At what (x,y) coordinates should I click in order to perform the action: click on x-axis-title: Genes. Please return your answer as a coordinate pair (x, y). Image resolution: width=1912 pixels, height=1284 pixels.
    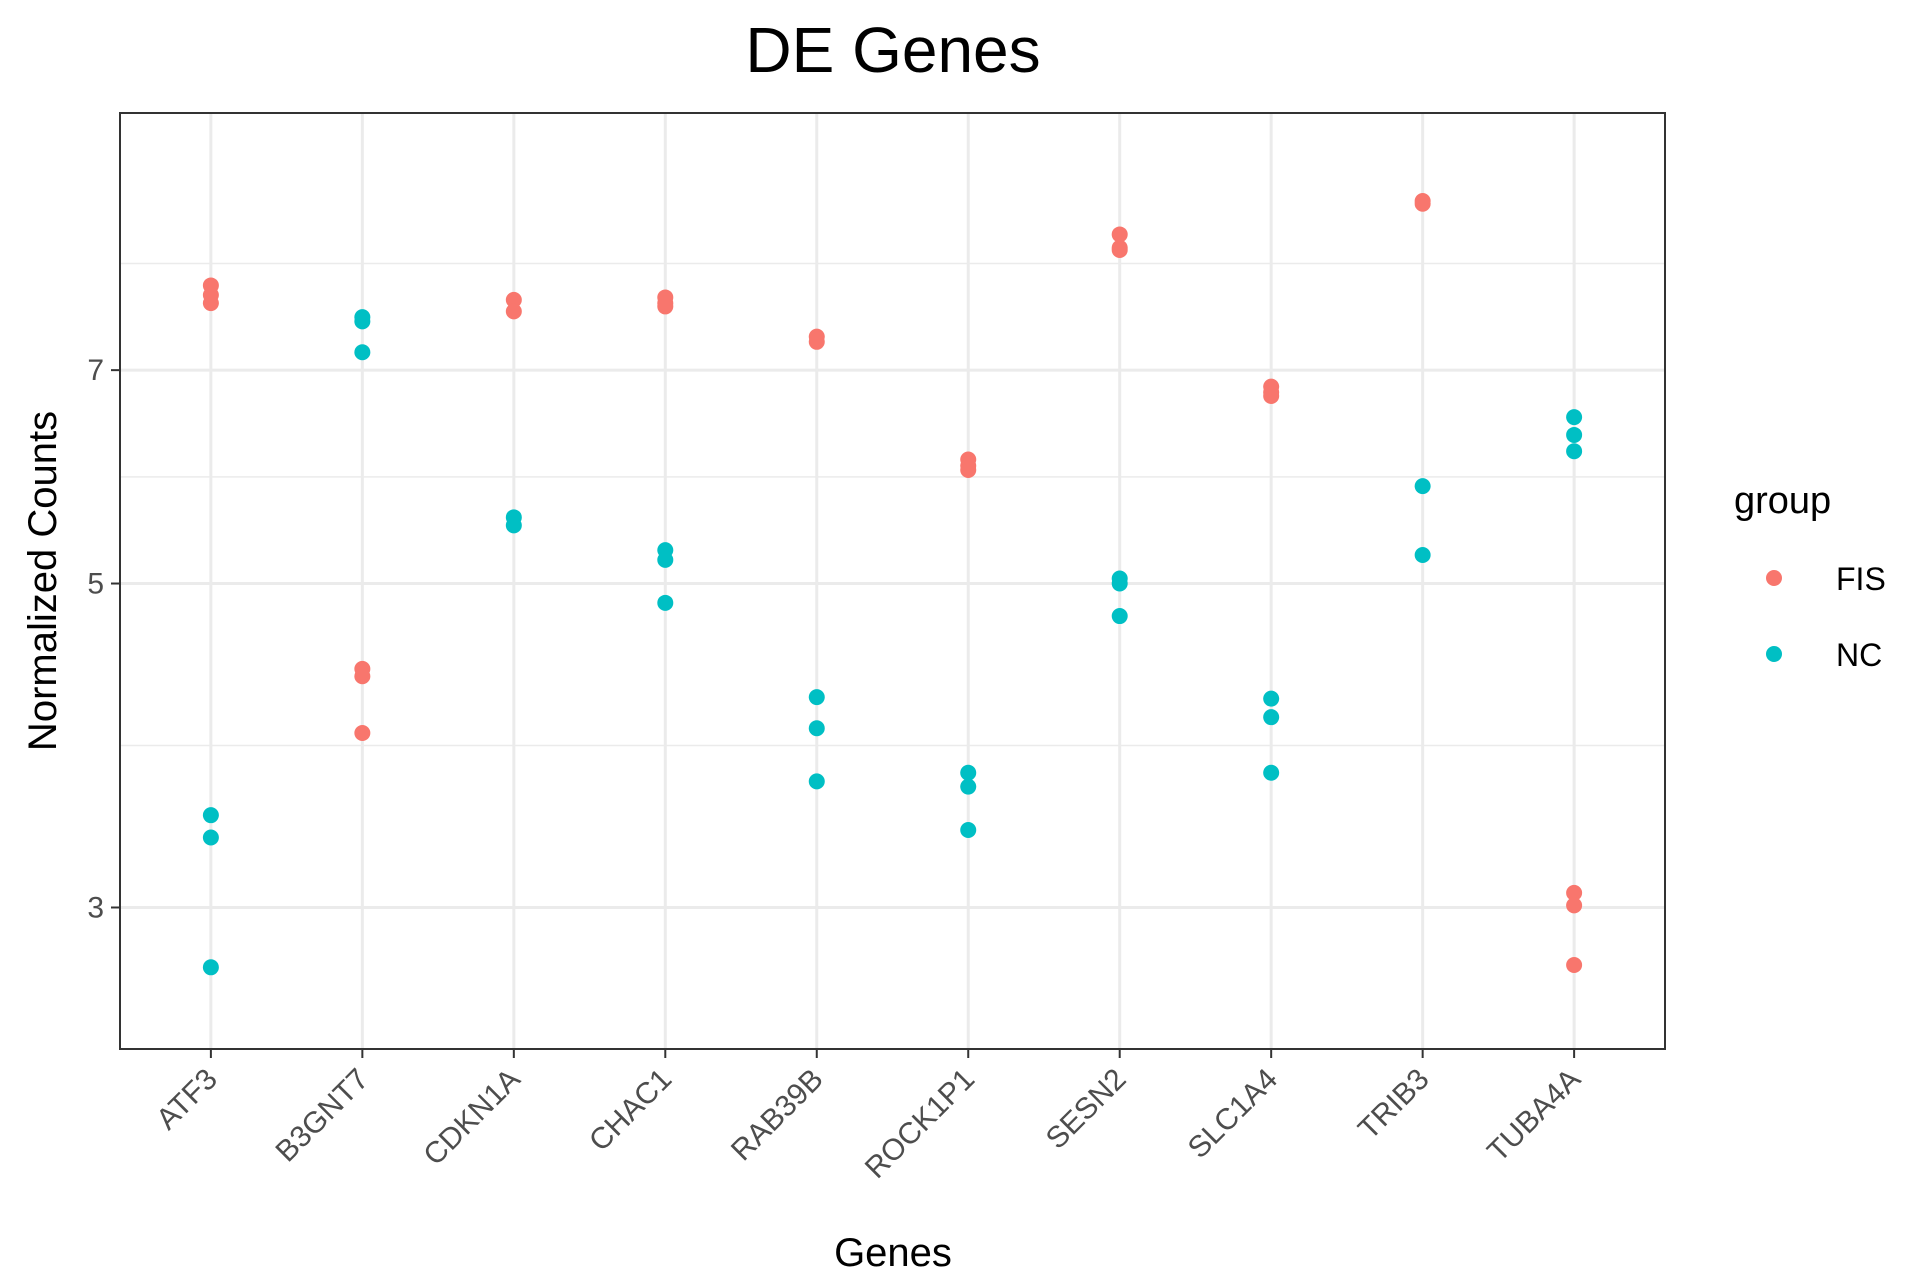
    Looking at the image, I should click on (893, 1253).